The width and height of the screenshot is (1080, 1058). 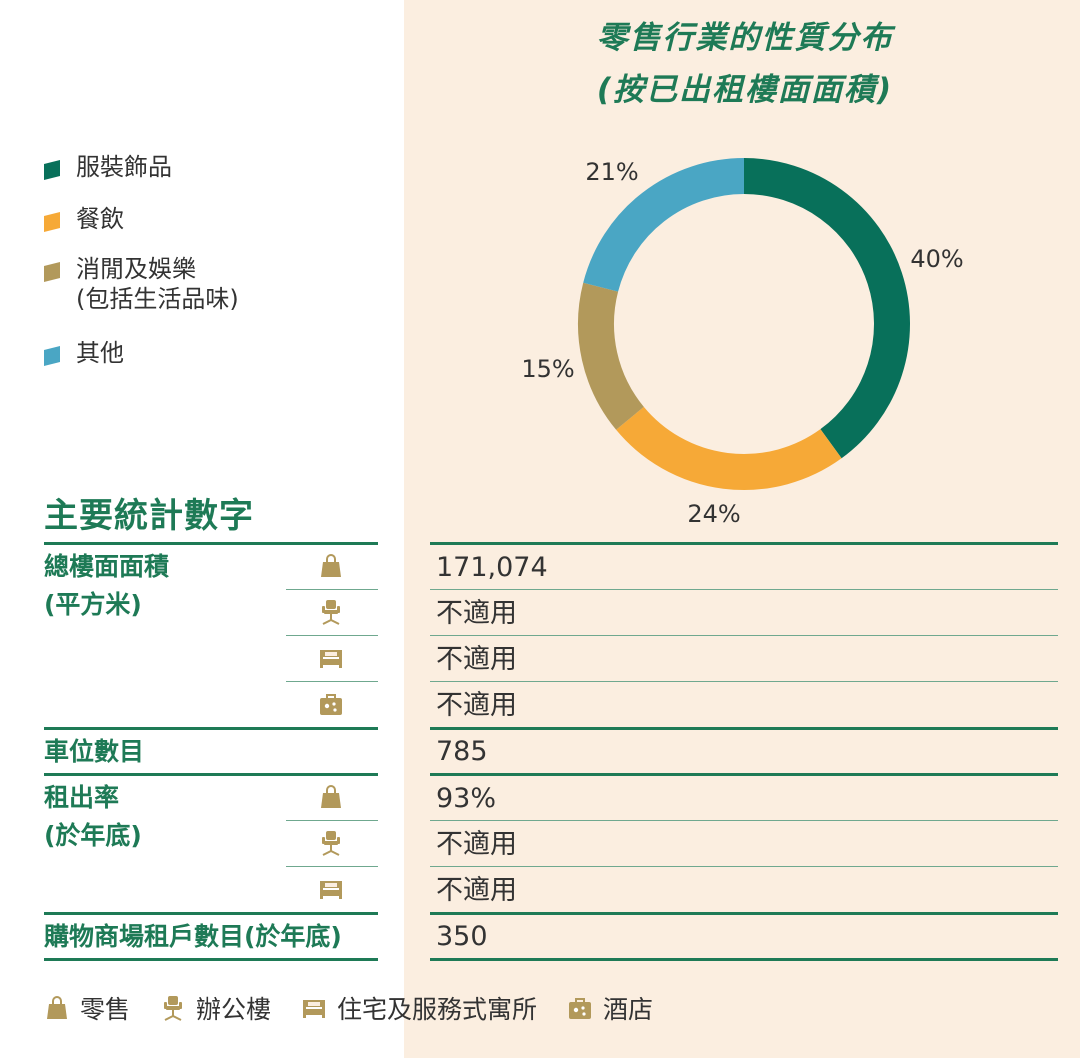 I want to click on icon-legend-label: 酒店, so click(x=628, y=1009).